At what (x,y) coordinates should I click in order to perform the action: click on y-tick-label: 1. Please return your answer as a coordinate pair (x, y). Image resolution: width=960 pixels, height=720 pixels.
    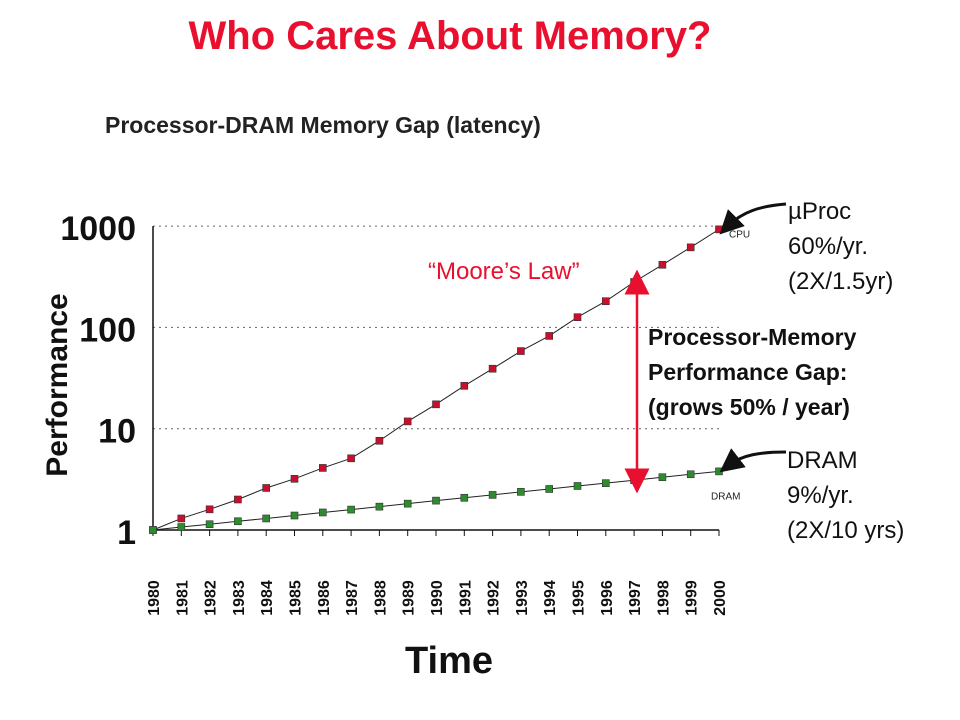
    Looking at the image, I should click on (126, 533).